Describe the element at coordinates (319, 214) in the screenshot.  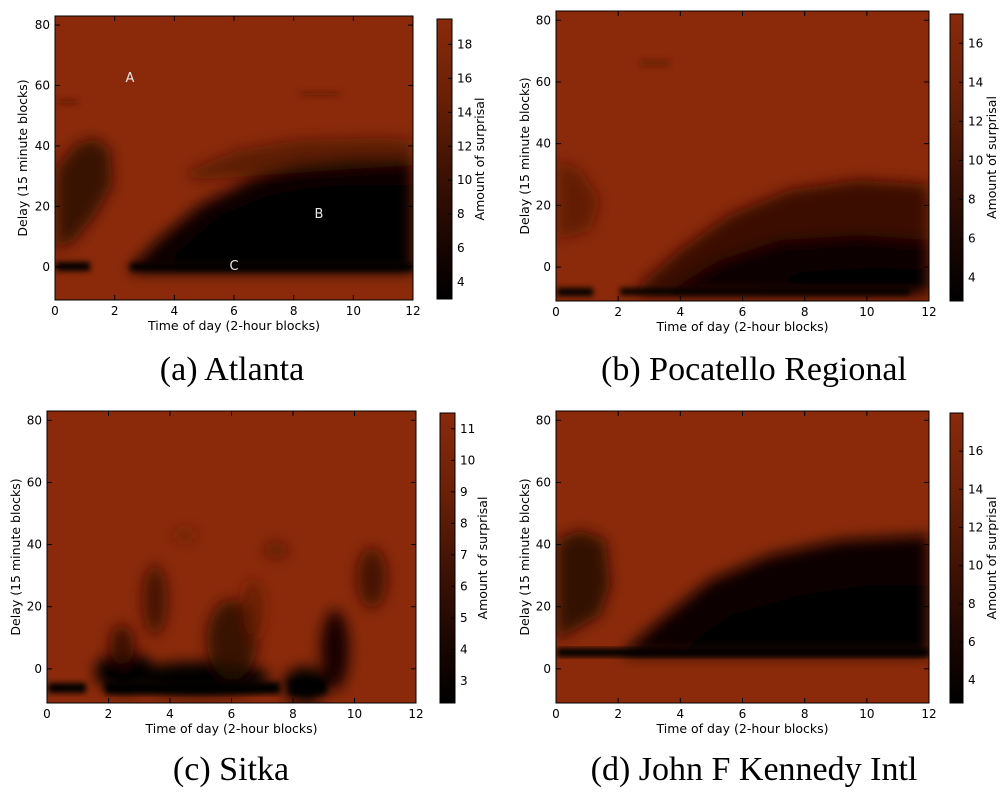
I see `annotation-b: B` at that location.